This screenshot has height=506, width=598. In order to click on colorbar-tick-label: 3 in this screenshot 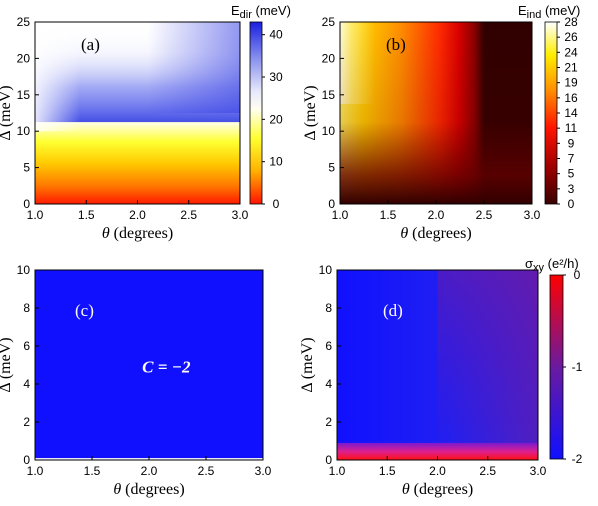, I will do `click(571, 189)`.